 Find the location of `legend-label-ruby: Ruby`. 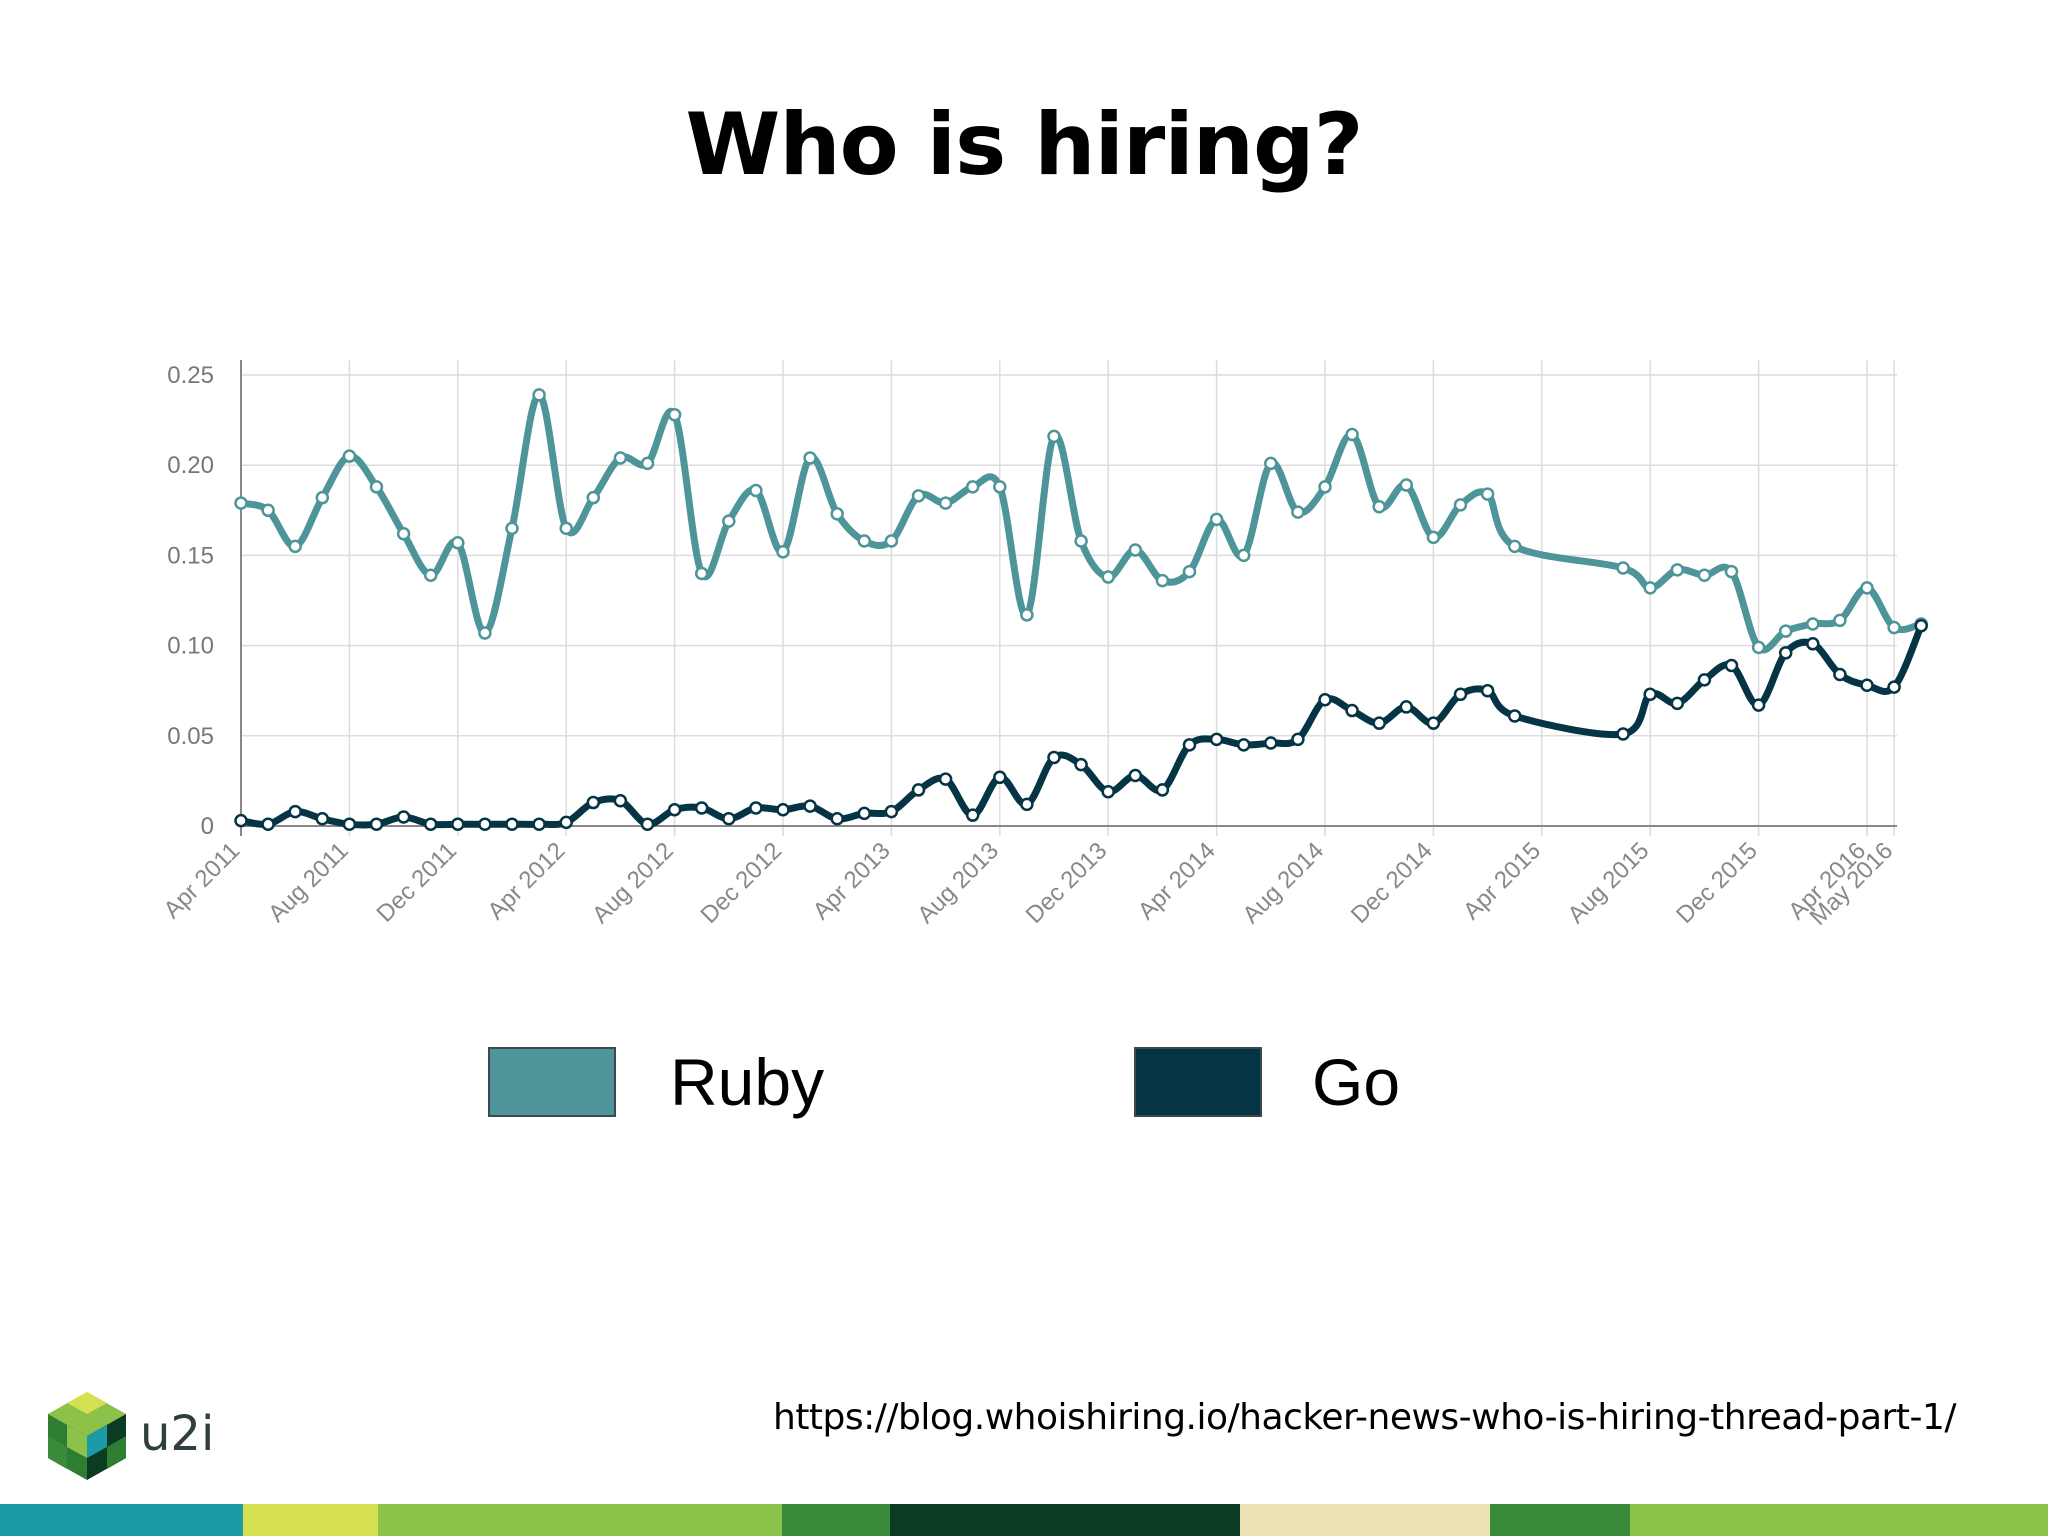

legend-label-ruby: Ruby is located at coordinates (747, 1082).